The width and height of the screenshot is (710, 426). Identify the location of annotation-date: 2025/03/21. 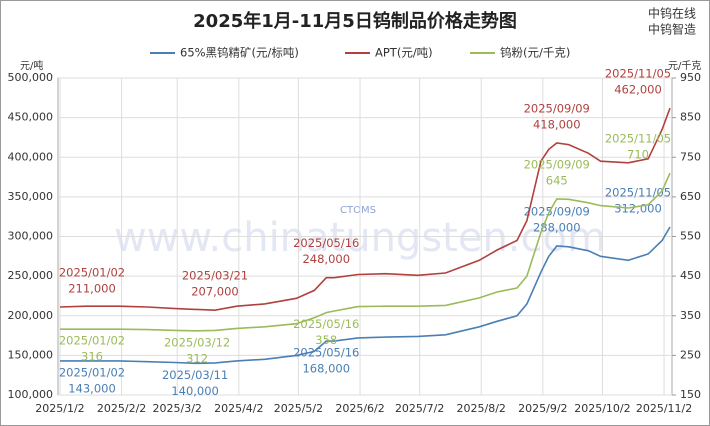
(215, 276).